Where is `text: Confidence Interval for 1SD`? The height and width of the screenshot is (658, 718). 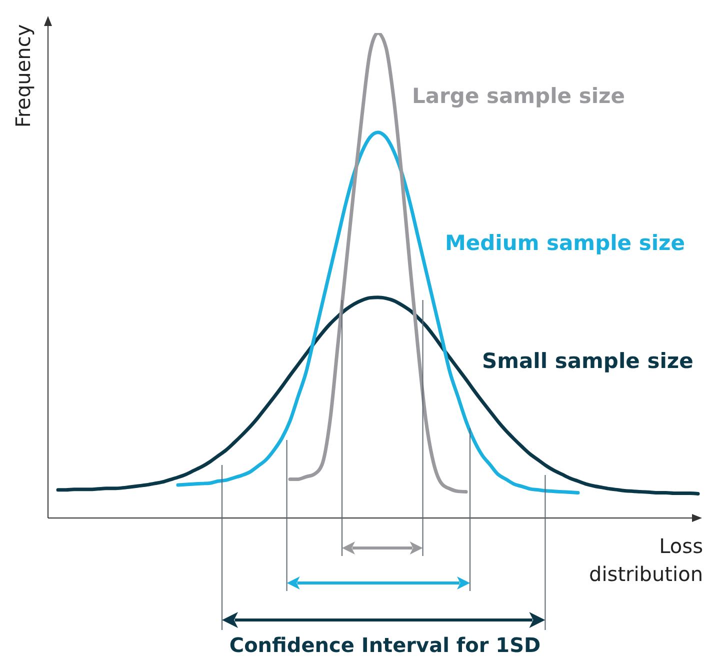 text: Confidence Interval for 1SD is located at coordinates (385, 645).